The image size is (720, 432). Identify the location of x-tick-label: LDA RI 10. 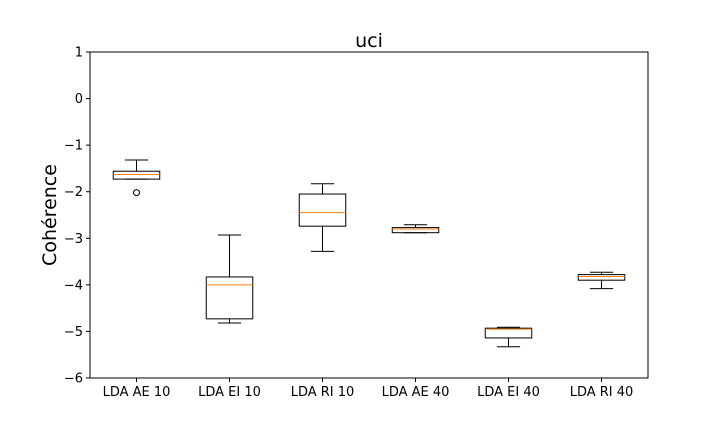
(323, 392).